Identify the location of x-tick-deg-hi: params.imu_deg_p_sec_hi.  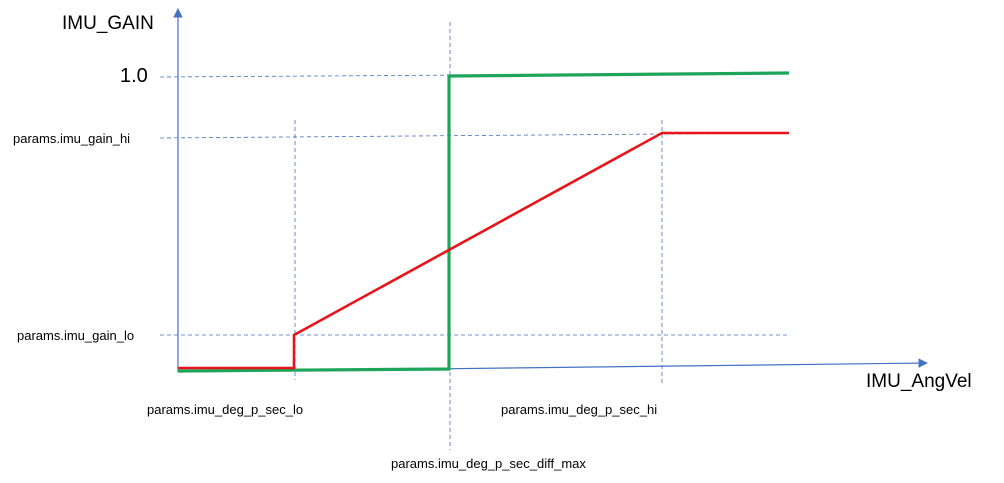
(579, 409).